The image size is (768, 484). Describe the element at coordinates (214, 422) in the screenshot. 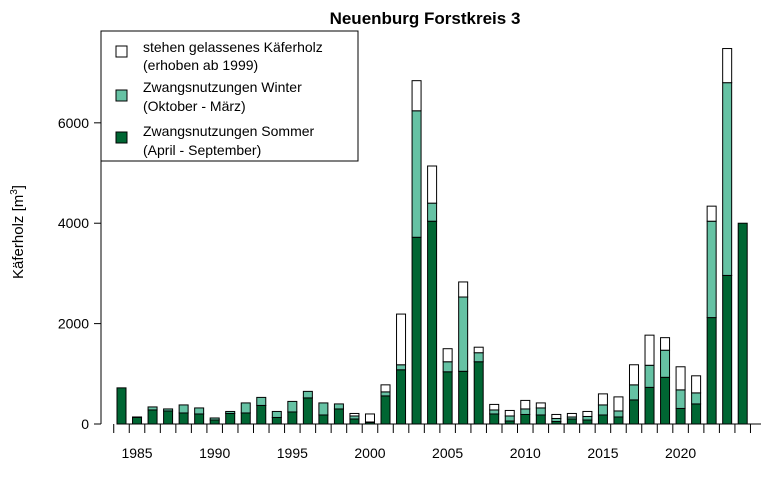

I see `bar-sommer-1990` at that location.